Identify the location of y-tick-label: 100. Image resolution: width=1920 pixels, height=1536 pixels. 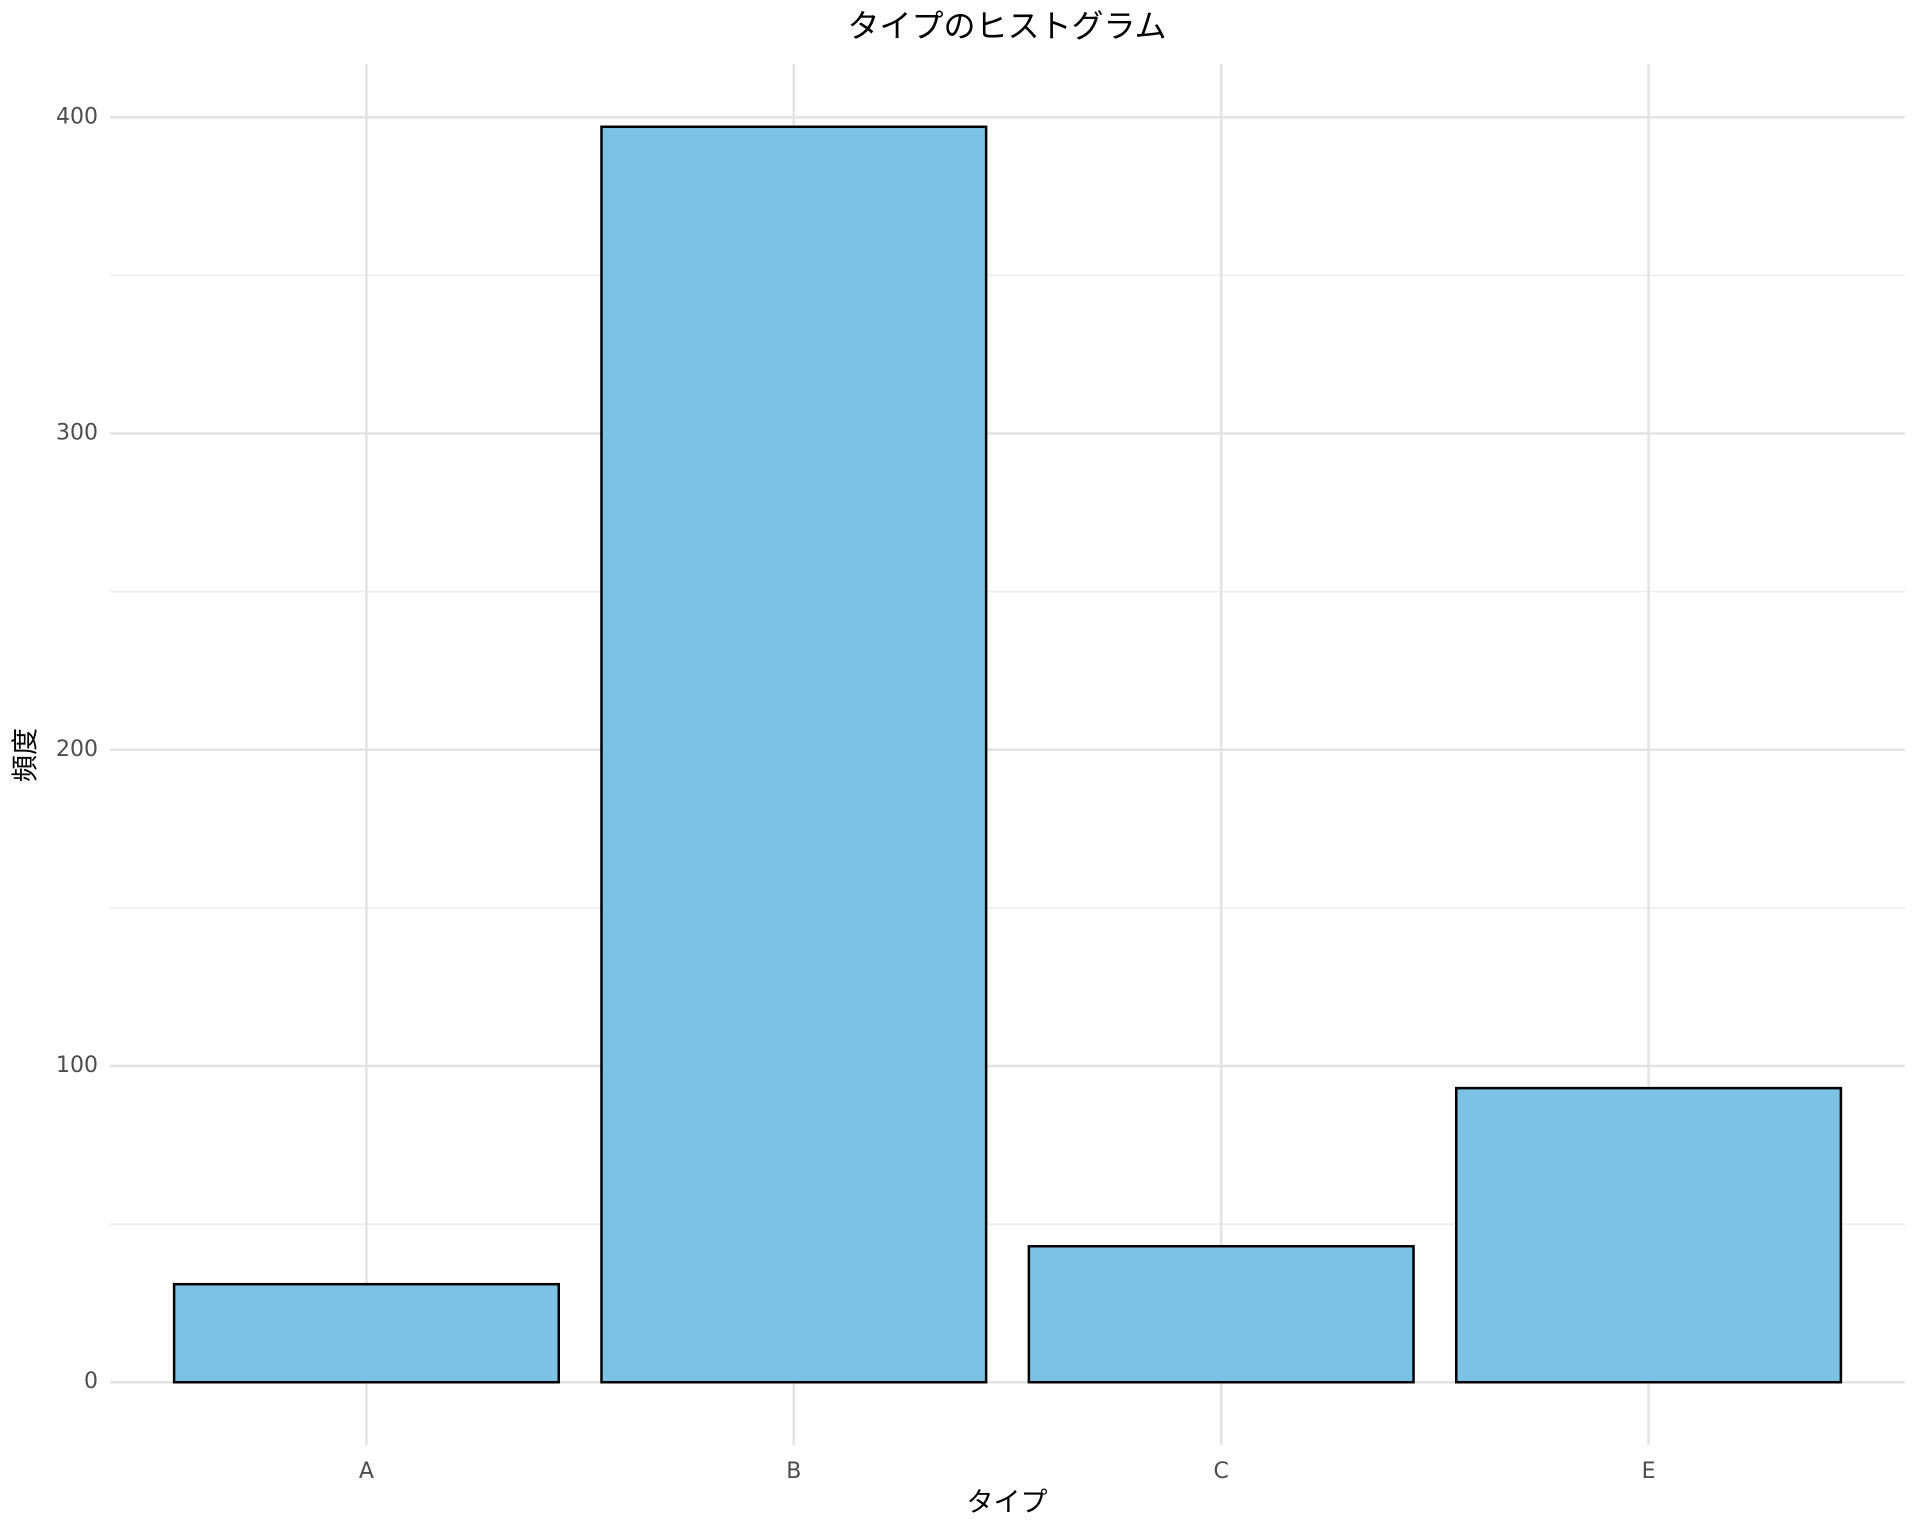
(77, 1065).